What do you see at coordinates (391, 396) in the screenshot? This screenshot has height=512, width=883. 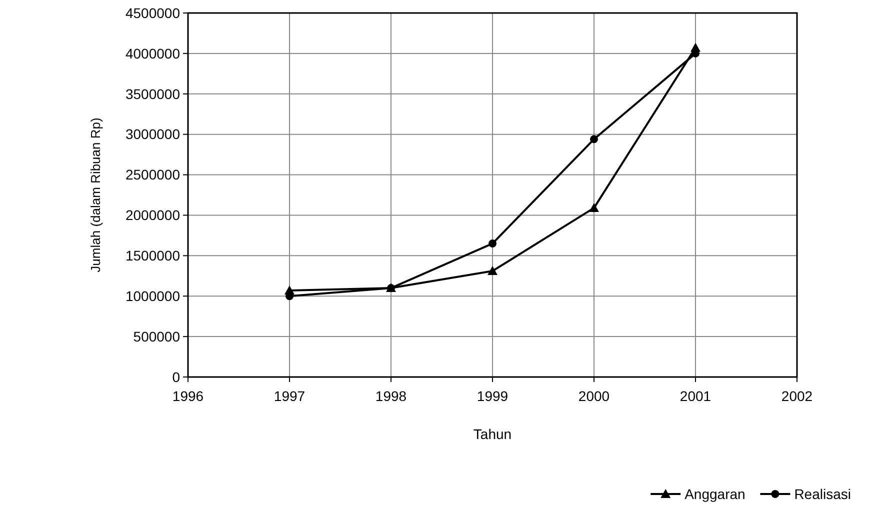 I see `x-tick-label: 1998` at bounding box center [391, 396].